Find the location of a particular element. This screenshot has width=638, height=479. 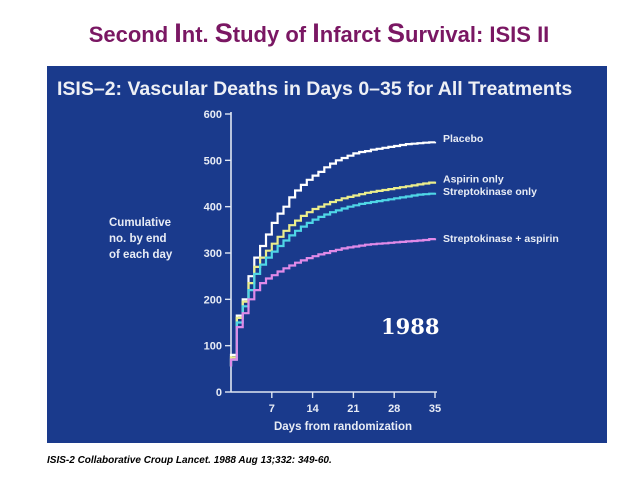

legend-label: Streptokinase + aspirin is located at coordinates (501, 239).